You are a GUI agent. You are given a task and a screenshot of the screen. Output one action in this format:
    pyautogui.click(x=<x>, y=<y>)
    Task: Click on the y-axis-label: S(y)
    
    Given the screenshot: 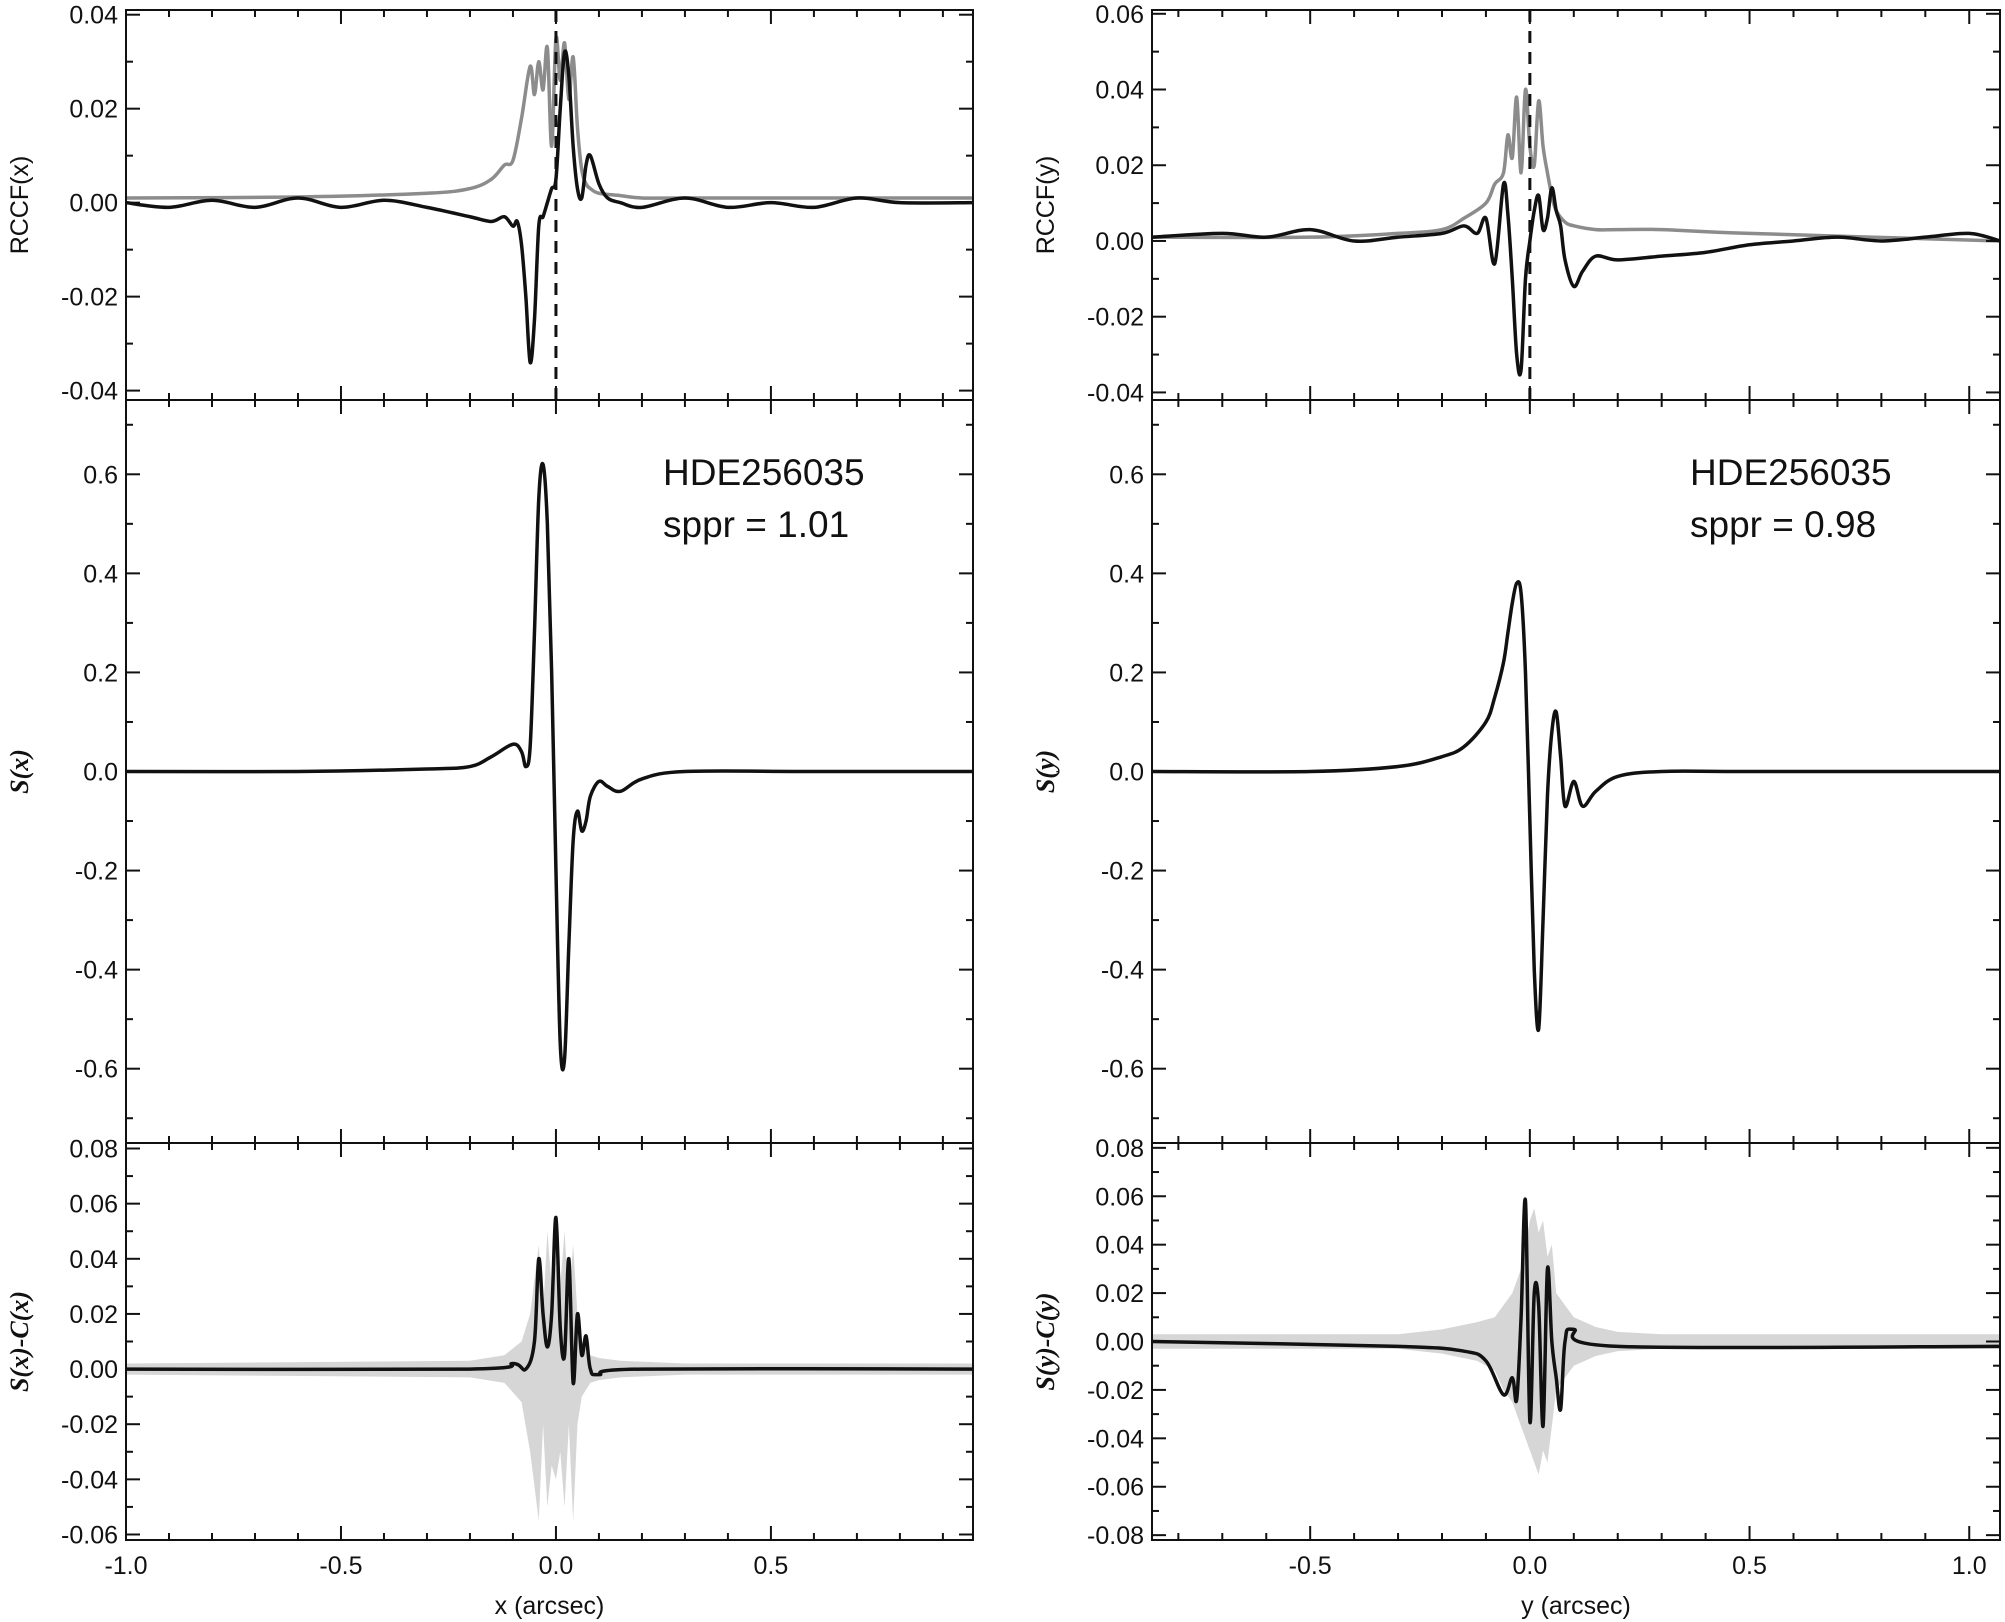 What is the action you would take?
    pyautogui.click(x=1045, y=771)
    